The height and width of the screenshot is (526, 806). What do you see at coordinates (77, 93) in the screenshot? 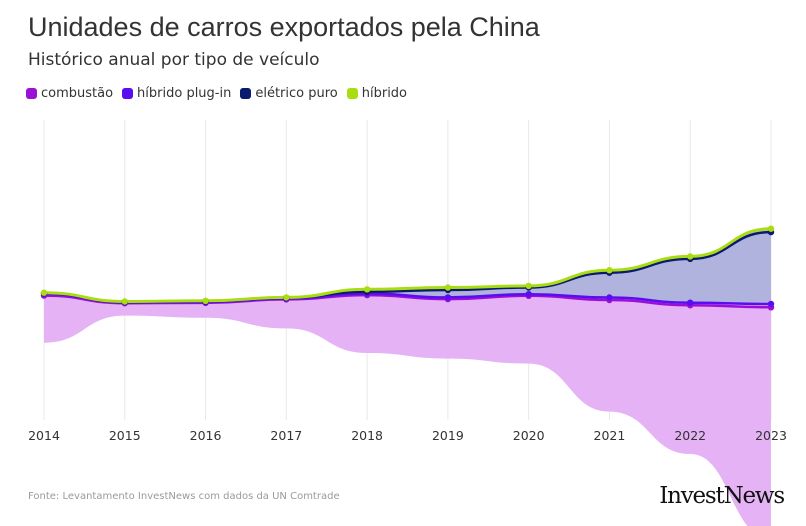
I see `legend-label-combustao: combustão` at bounding box center [77, 93].